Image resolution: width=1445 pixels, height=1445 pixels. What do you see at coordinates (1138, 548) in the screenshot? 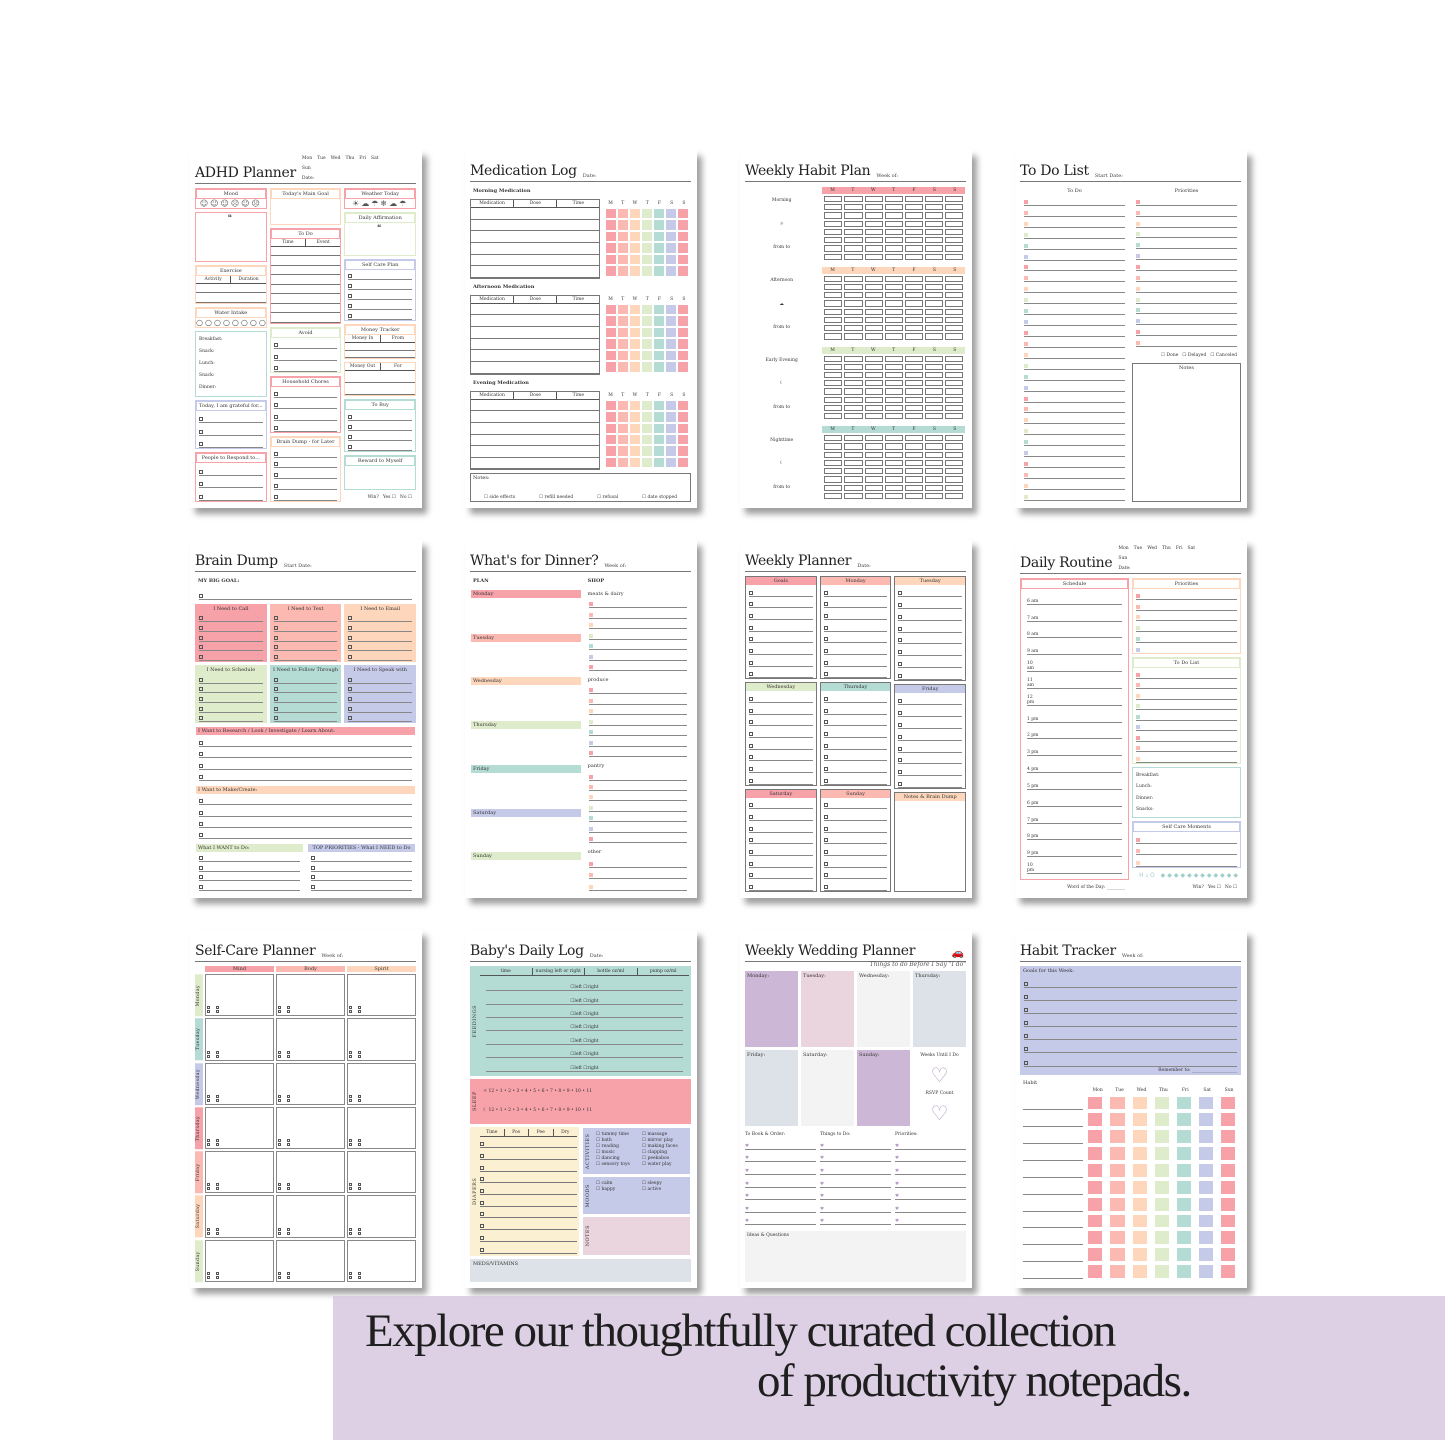
I see `weekday: Tue` at bounding box center [1138, 548].